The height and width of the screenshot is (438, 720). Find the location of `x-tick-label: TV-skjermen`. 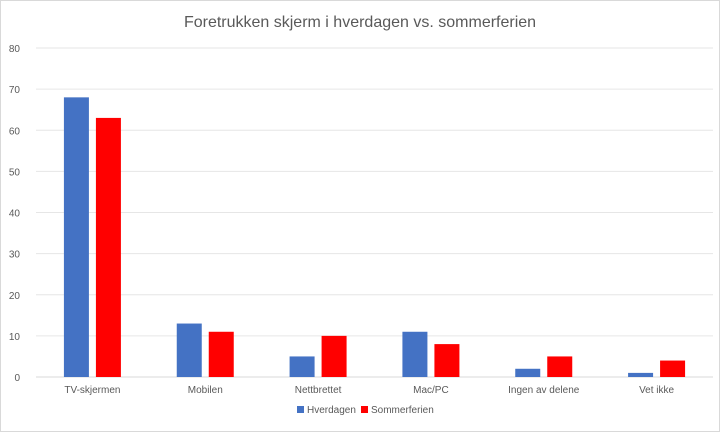

x-tick-label: TV-skjermen is located at coordinates (92, 390).